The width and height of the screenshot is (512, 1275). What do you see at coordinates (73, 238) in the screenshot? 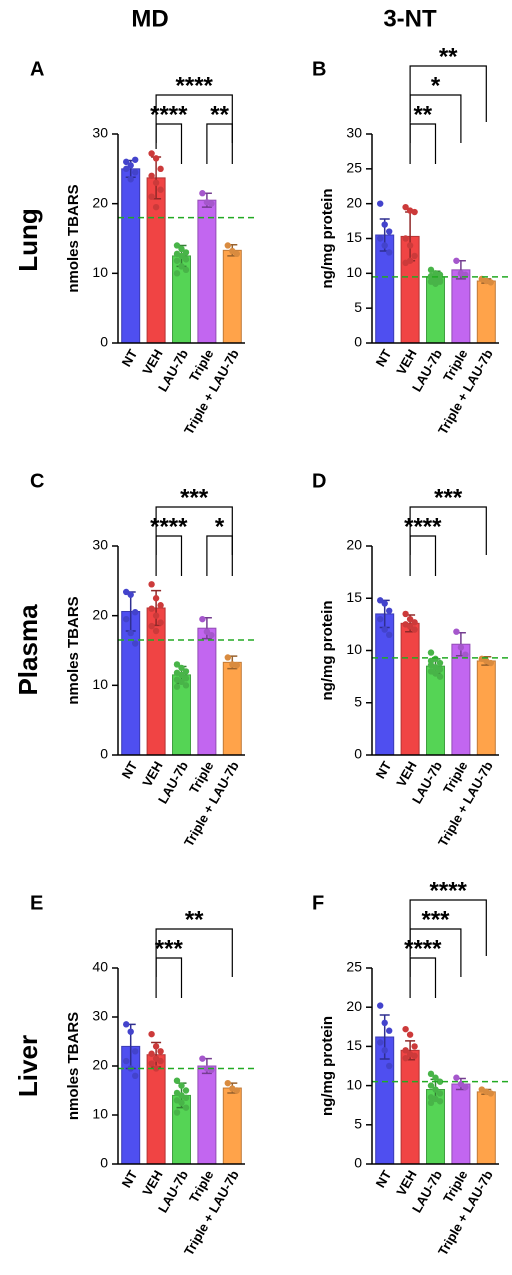
I see `y-axis-label: nmoles TBARS` at bounding box center [73, 238].